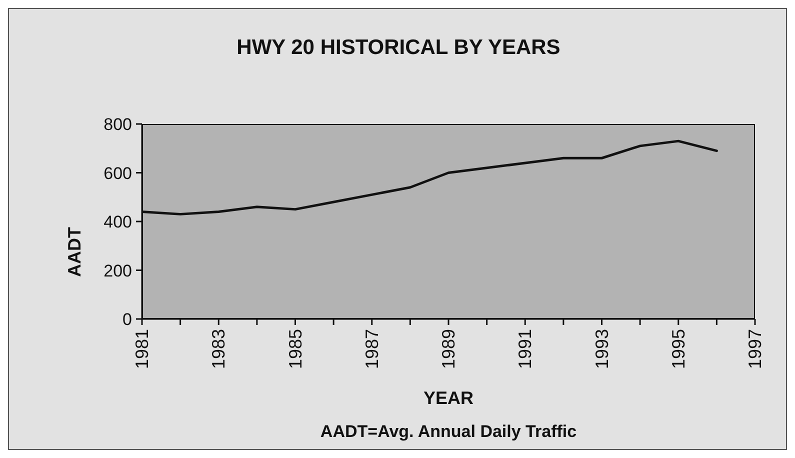 This screenshot has height=458, width=795. Describe the element at coordinates (678, 349) in the screenshot. I see `x-tick-label: 1995` at that location.